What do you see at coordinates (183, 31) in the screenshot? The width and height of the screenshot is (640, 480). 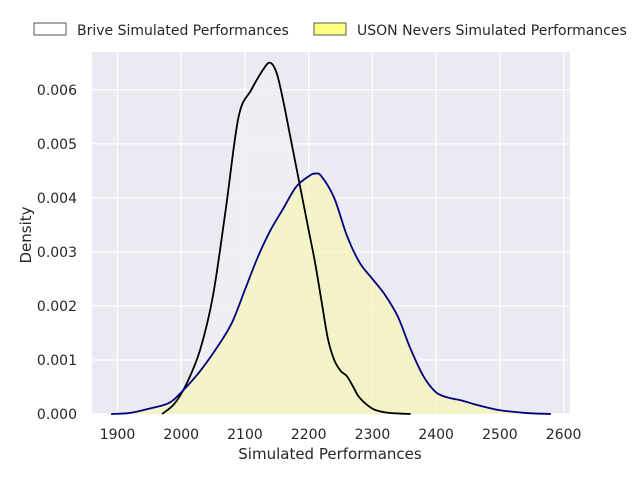 I see `brive-legend-label: Brive Simulated Performances` at bounding box center [183, 31].